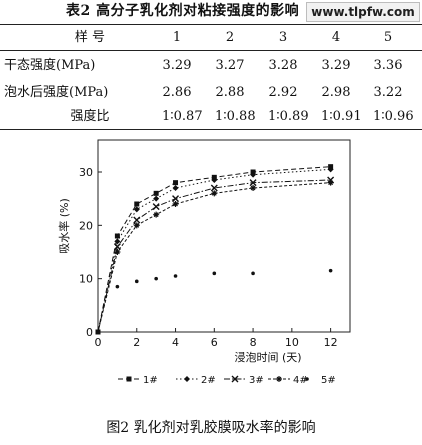  Describe the element at coordinates (89, 332) in the screenshot. I see `y-tick-label: 0` at that location.